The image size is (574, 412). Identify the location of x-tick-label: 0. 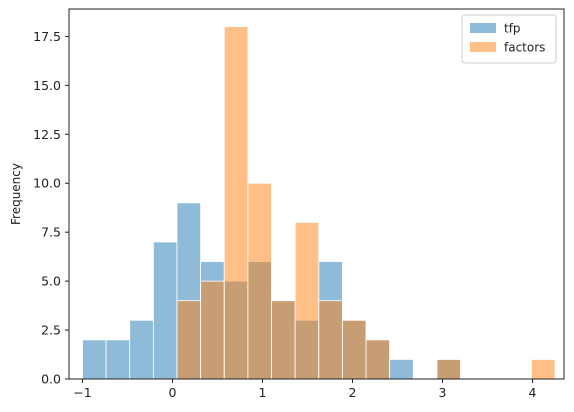
(173, 392).